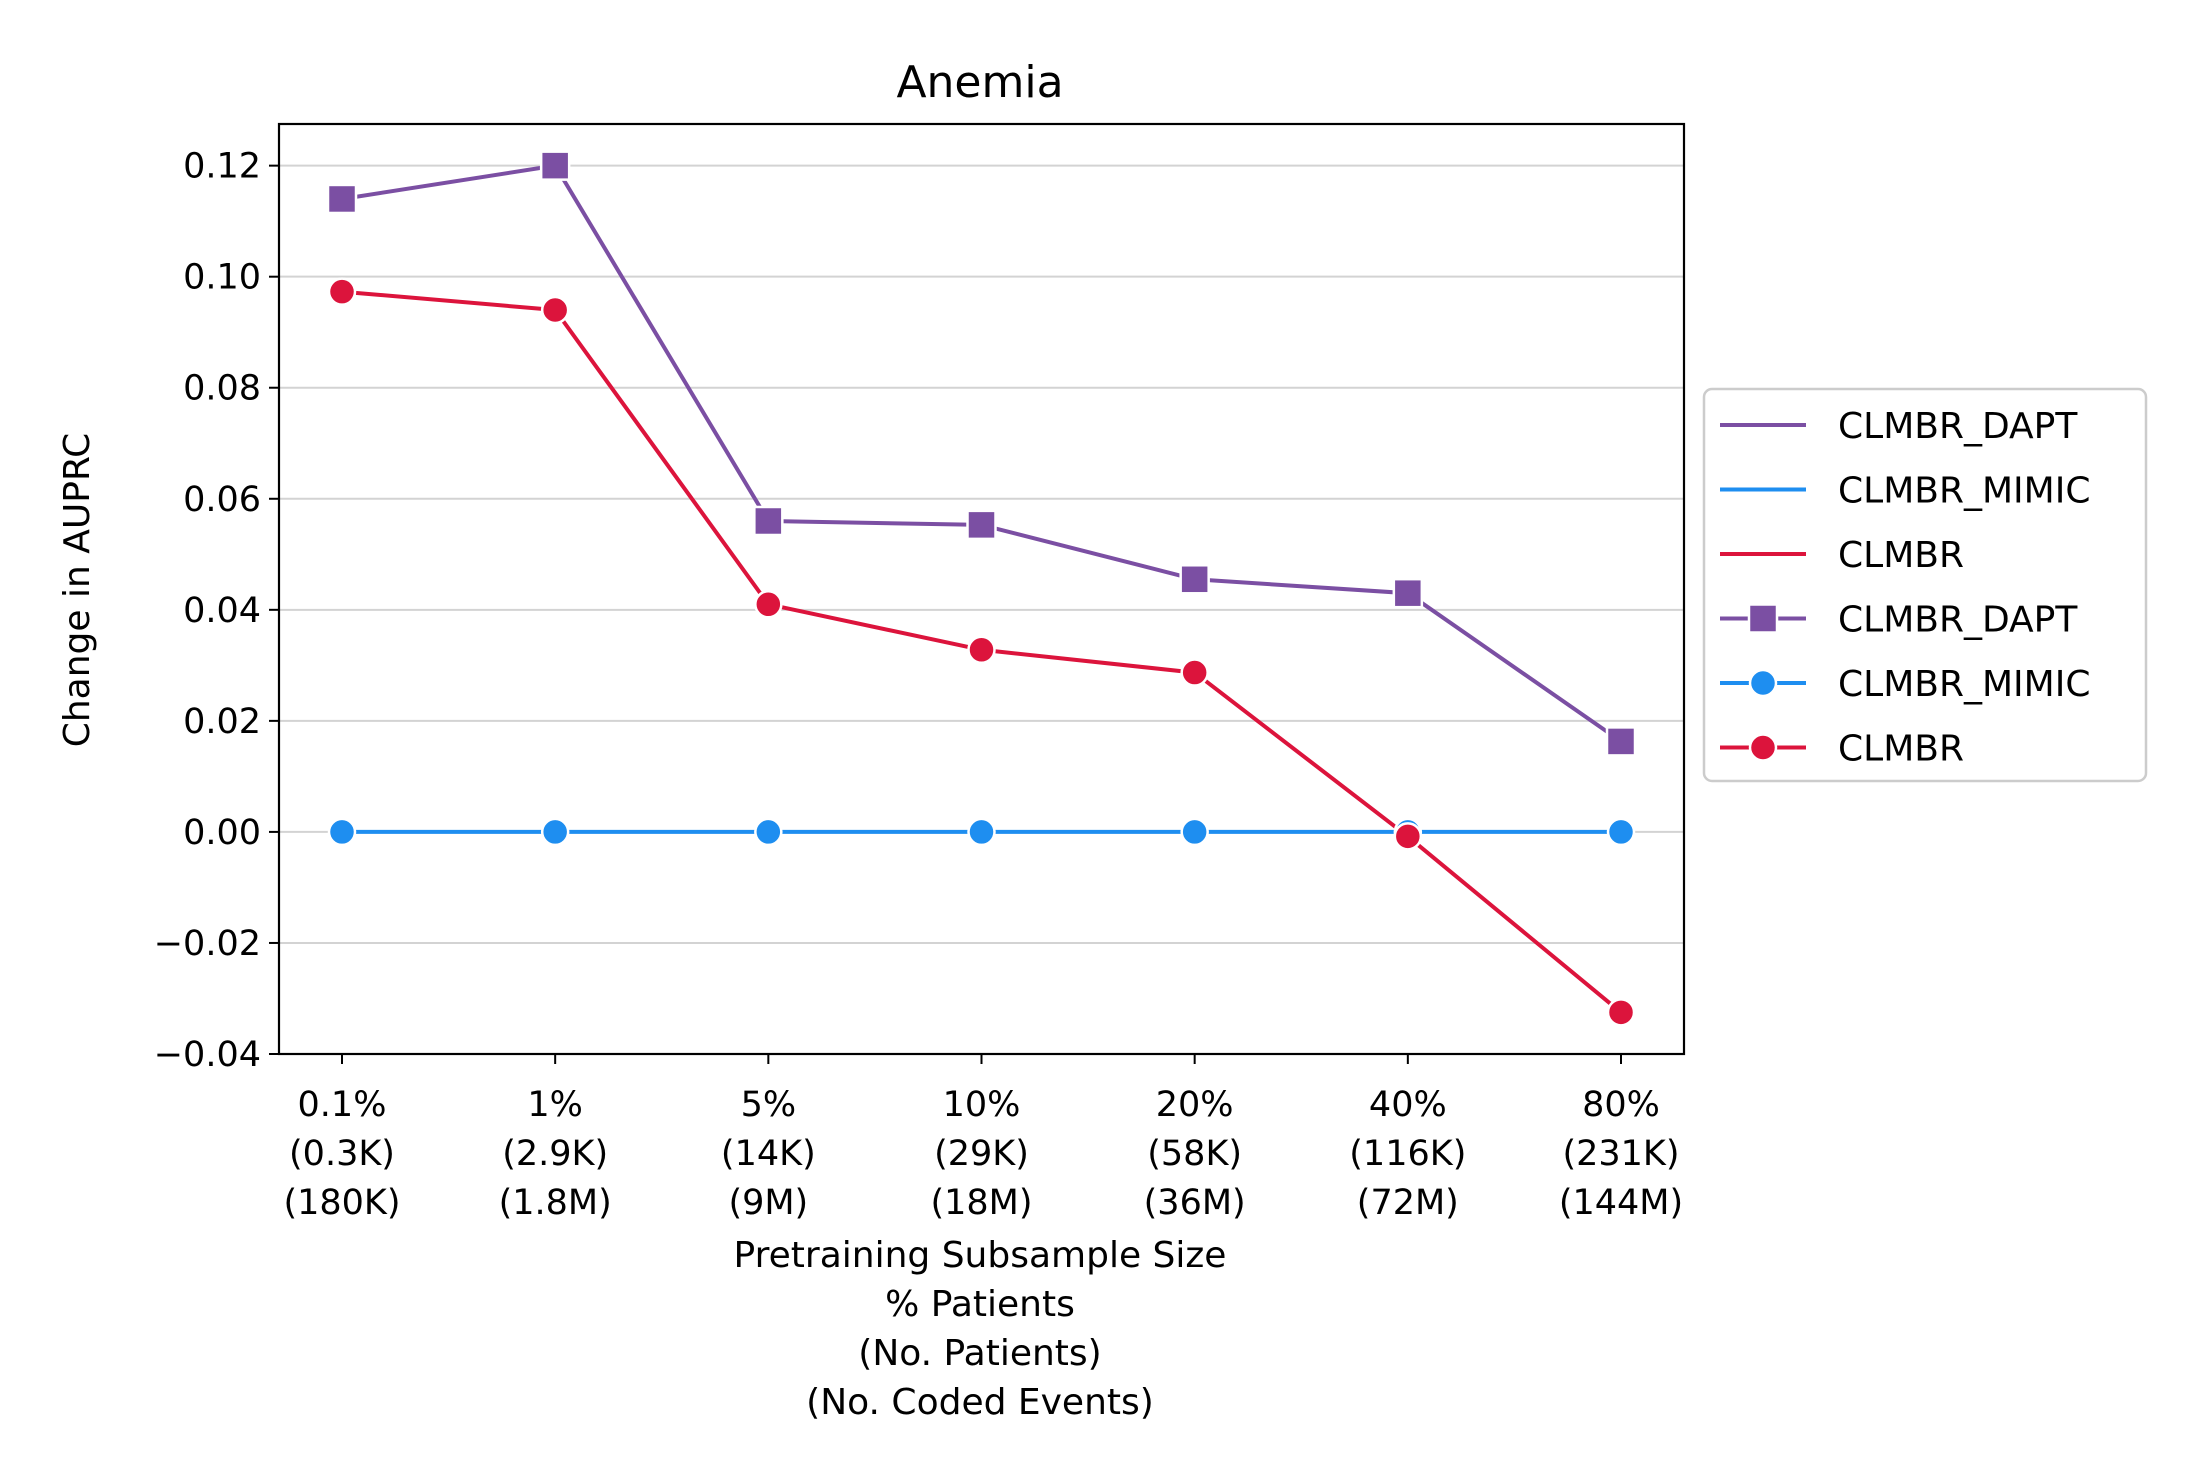 The image size is (2194, 1479). What do you see at coordinates (768, 1154) in the screenshot?
I see `x-tick-label: (14K)` at bounding box center [768, 1154].